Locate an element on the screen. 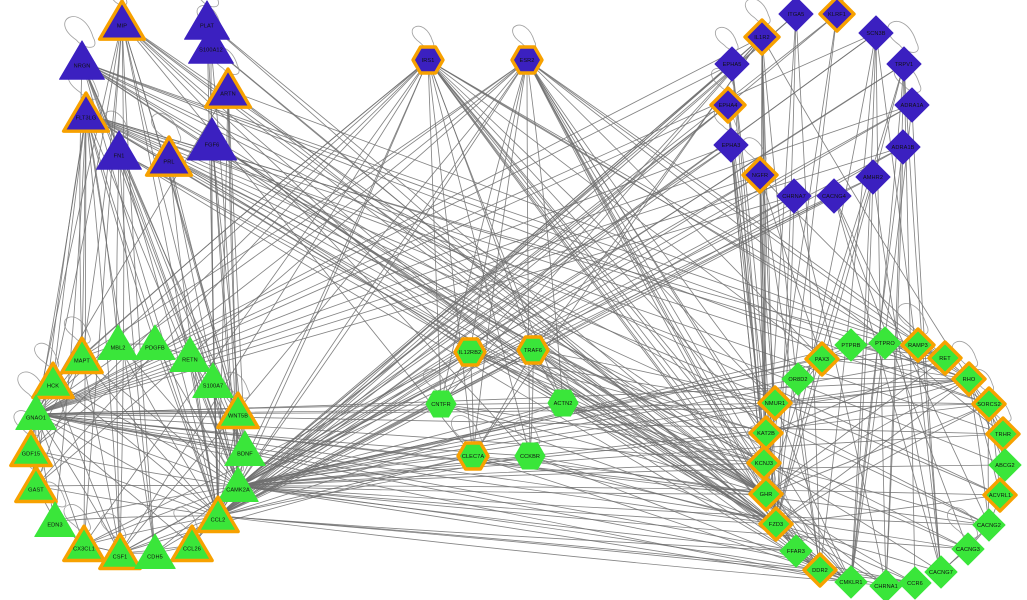  graph-node-klrf1 is located at coordinates (837, 16).